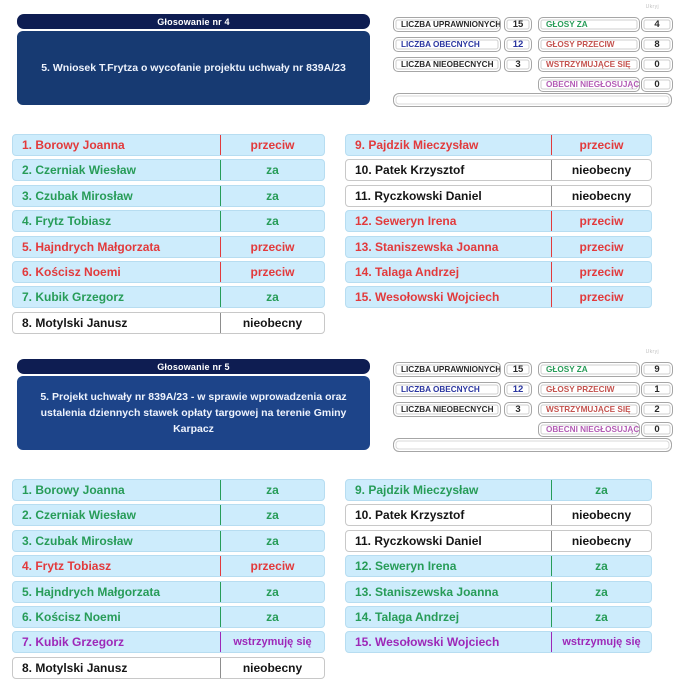 This screenshot has height=690, width=677. I want to click on voter-row: 1. Borowy Joanna za, so click(168, 490).